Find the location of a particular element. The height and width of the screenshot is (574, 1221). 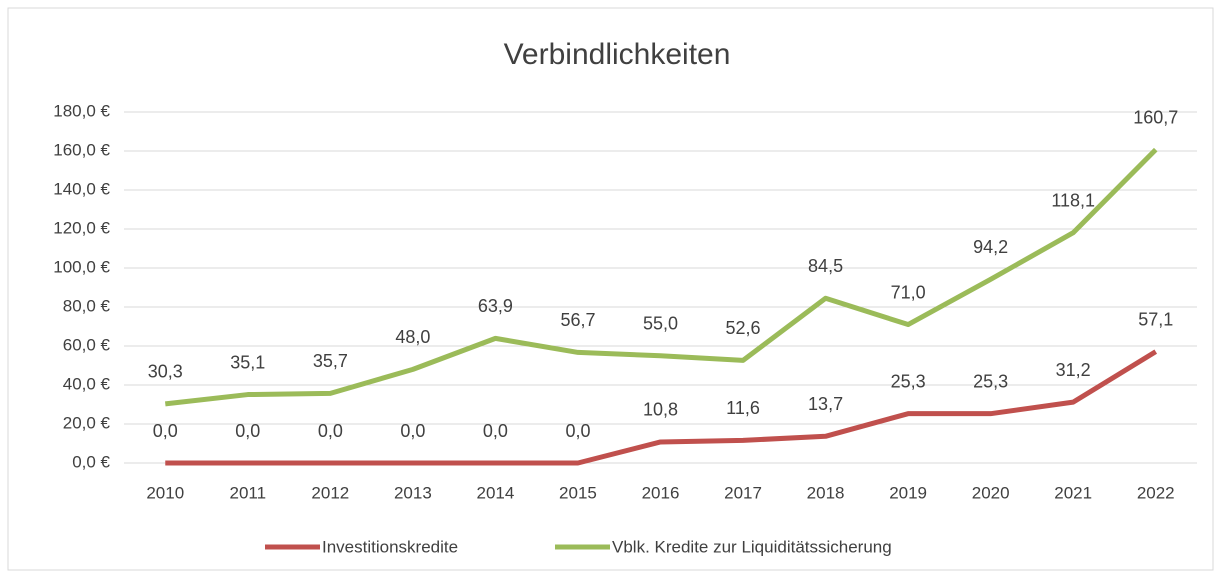

x-tick-label: 2015 is located at coordinates (578, 492).